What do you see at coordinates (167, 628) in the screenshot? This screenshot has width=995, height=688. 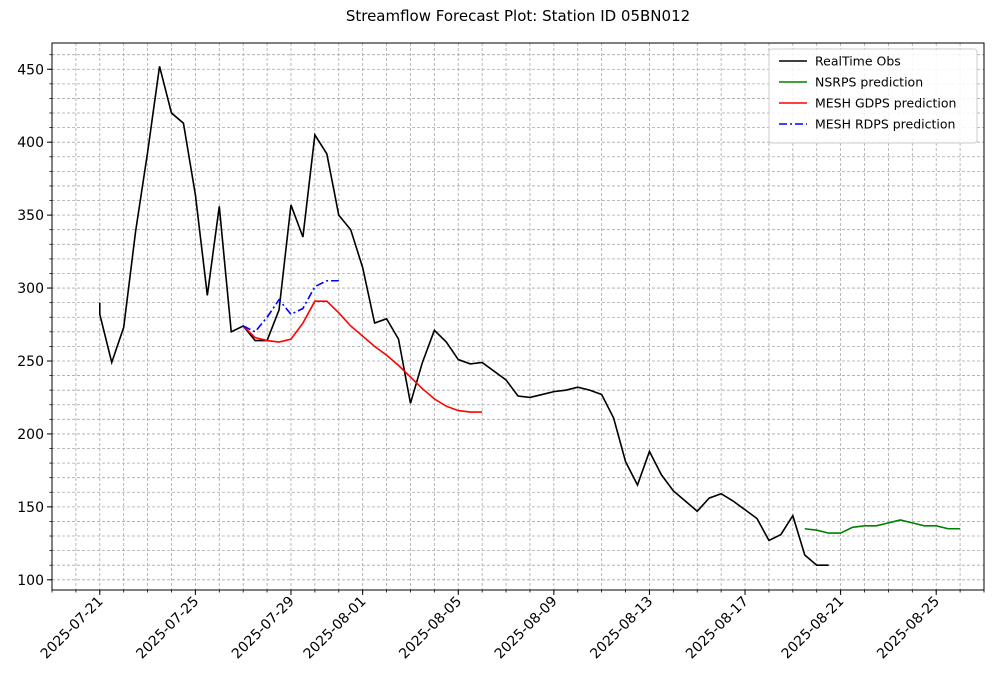 I see `x-tick-label: 2025-07-25` at bounding box center [167, 628].